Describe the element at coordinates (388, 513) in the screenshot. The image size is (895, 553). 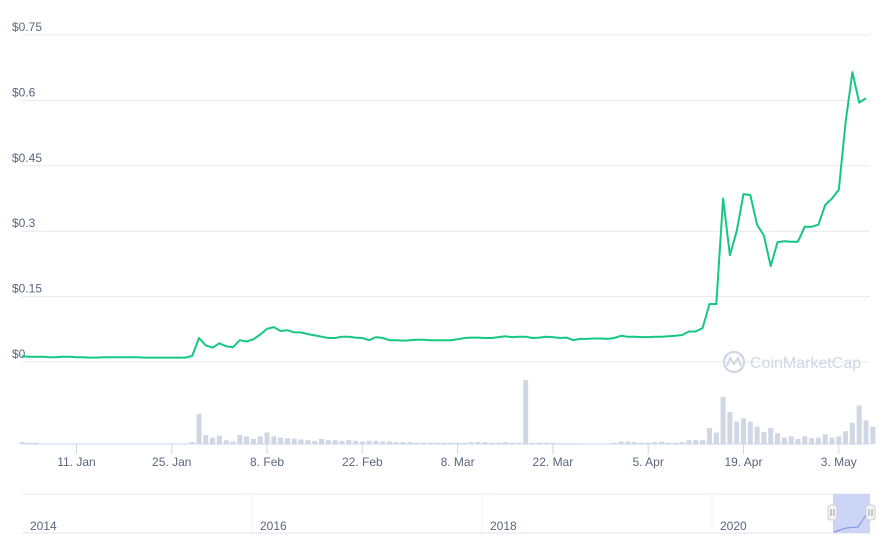
I see `navigator-years: 2014 2016 2018 2020` at that location.